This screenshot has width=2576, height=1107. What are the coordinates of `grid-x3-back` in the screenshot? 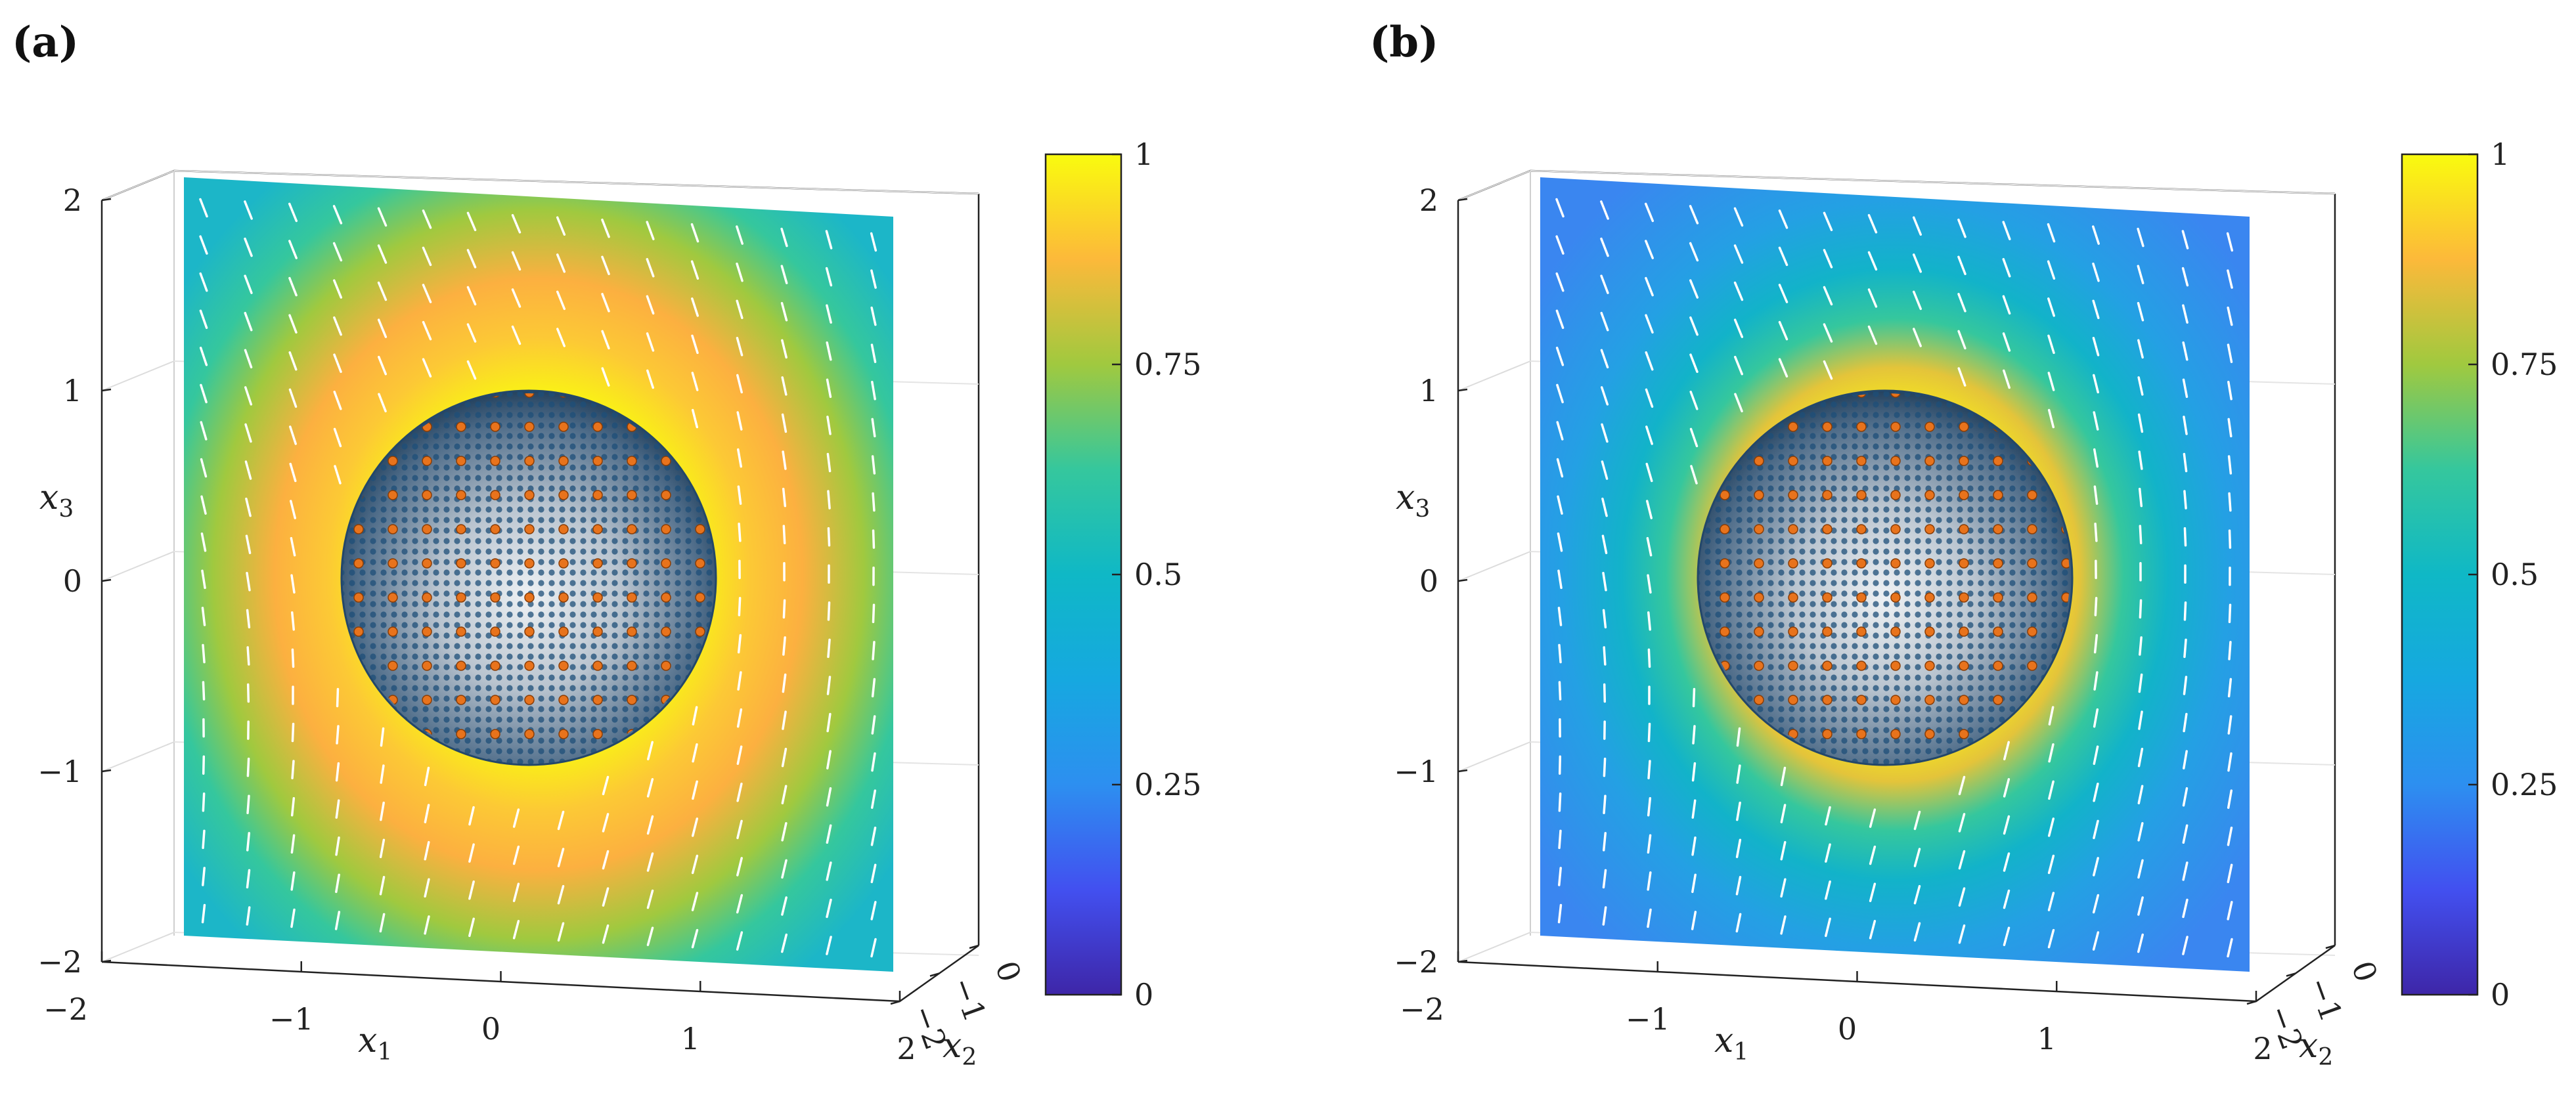 It's located at (1933, 182).